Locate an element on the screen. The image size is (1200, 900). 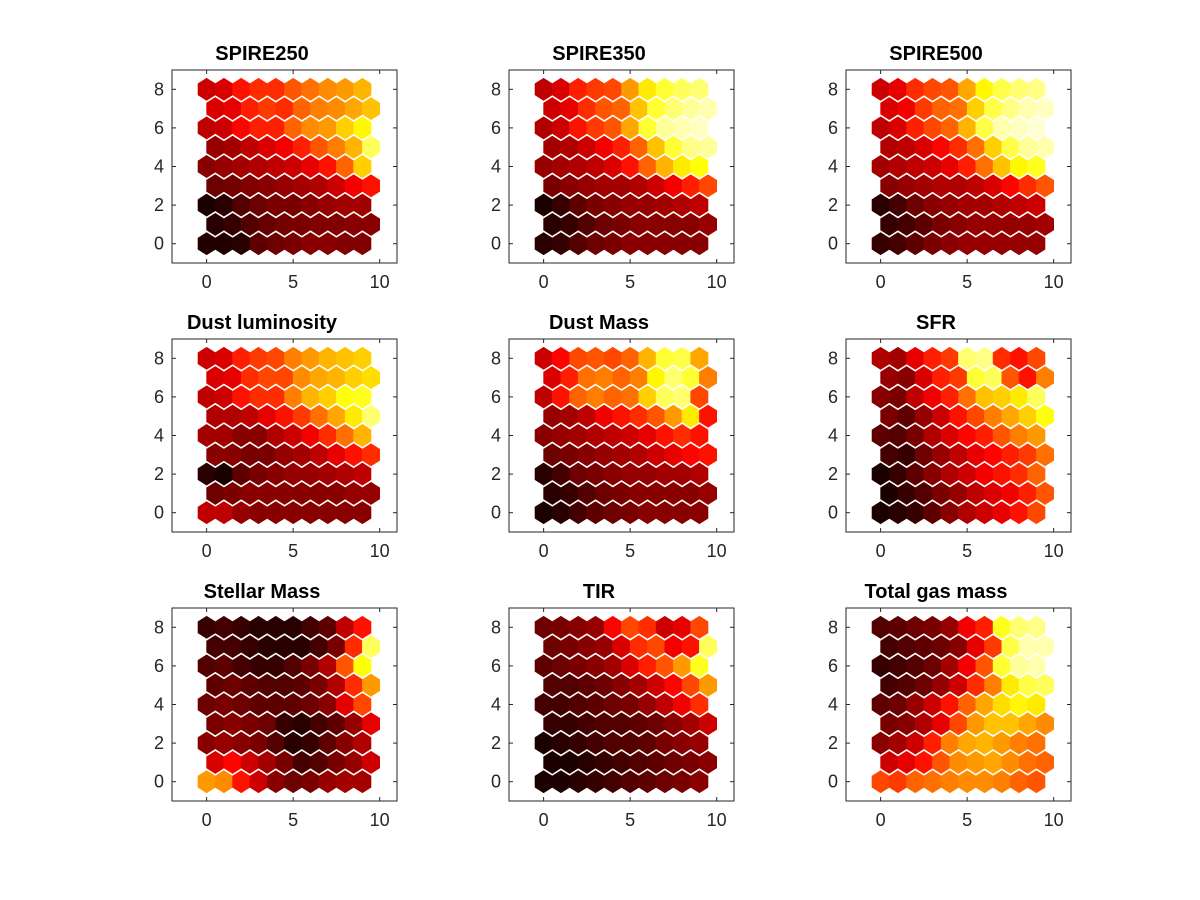
chart-title: Dust Mass is located at coordinates (599, 323).